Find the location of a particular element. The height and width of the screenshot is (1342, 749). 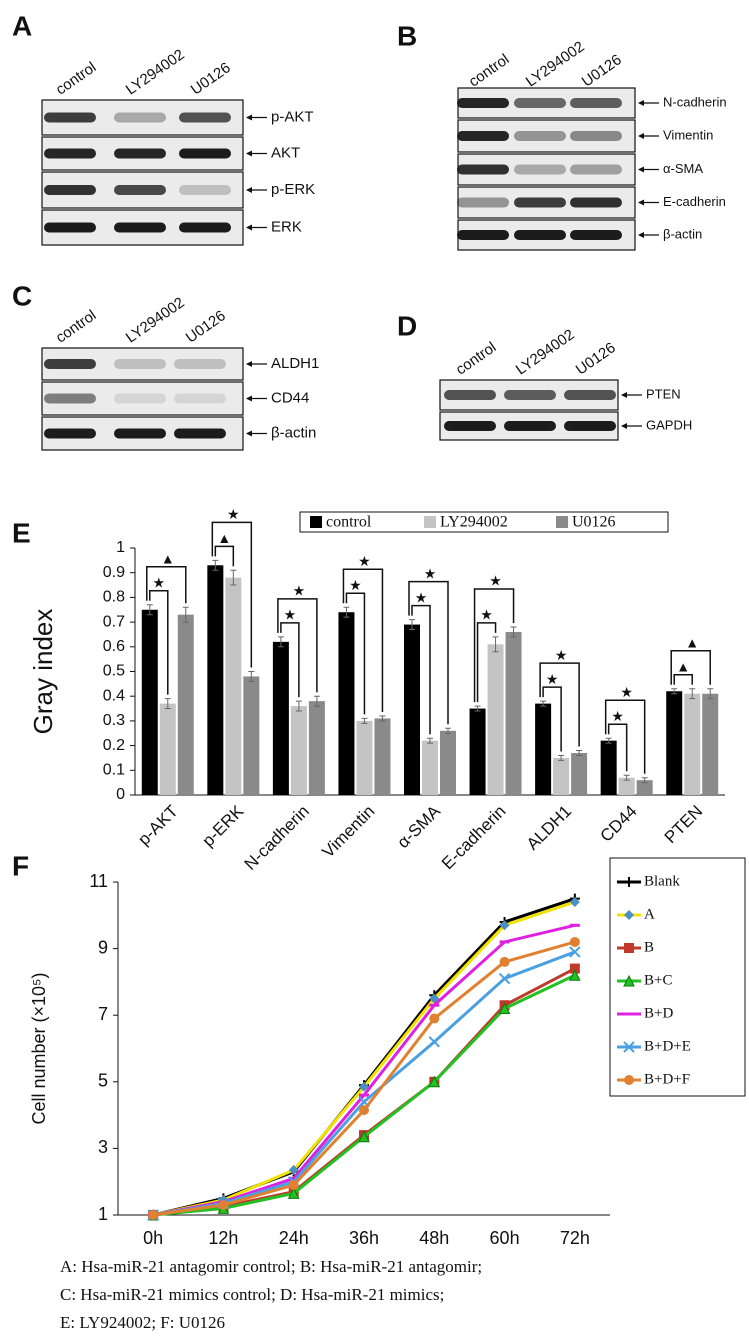

y-tick-label: 0.9 is located at coordinates (114, 572).